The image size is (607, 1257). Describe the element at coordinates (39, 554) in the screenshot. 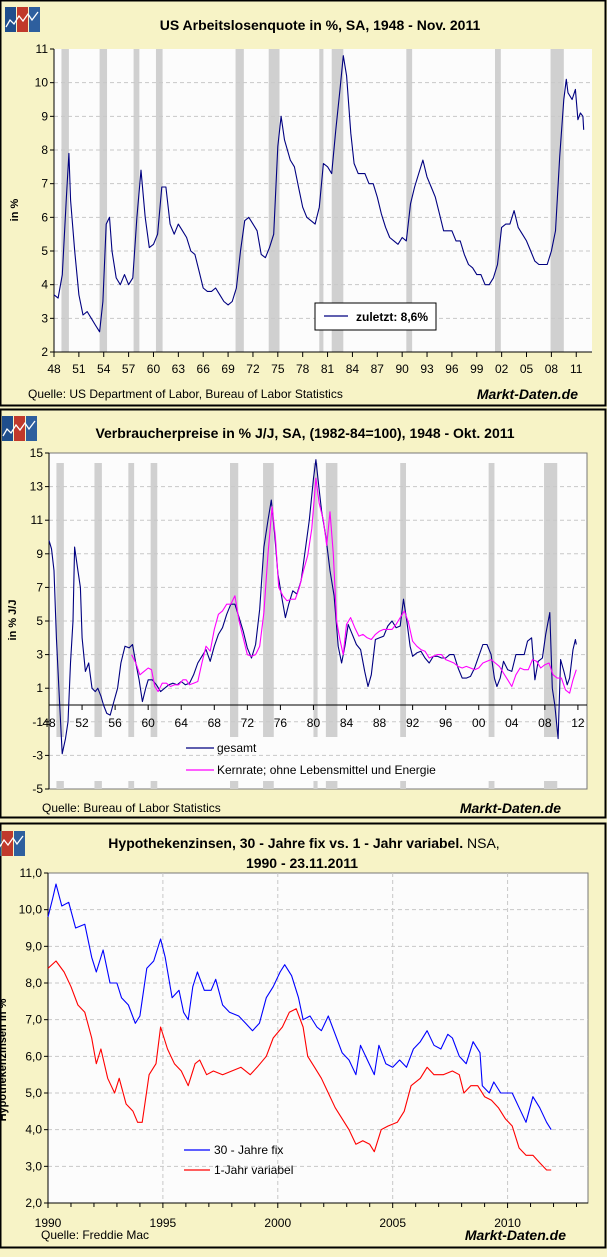

I see `y-tick-label: 9` at that location.